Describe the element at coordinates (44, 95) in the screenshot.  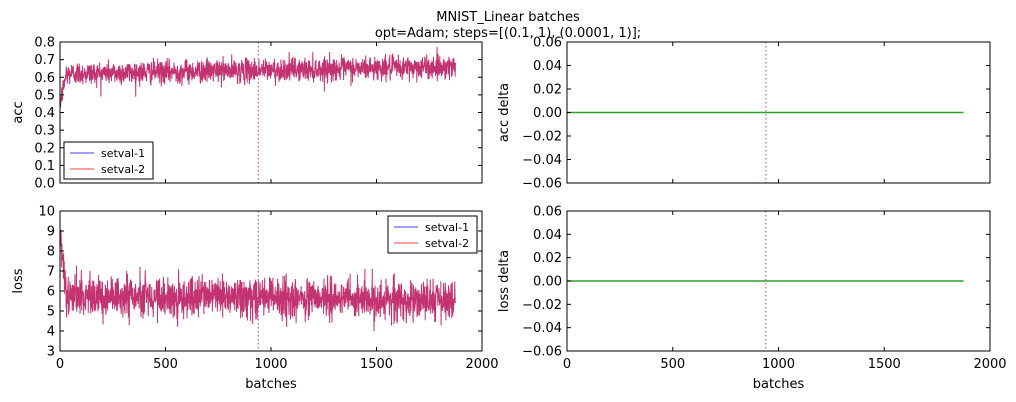
I see `y-tick-label: 0.5` at that location.